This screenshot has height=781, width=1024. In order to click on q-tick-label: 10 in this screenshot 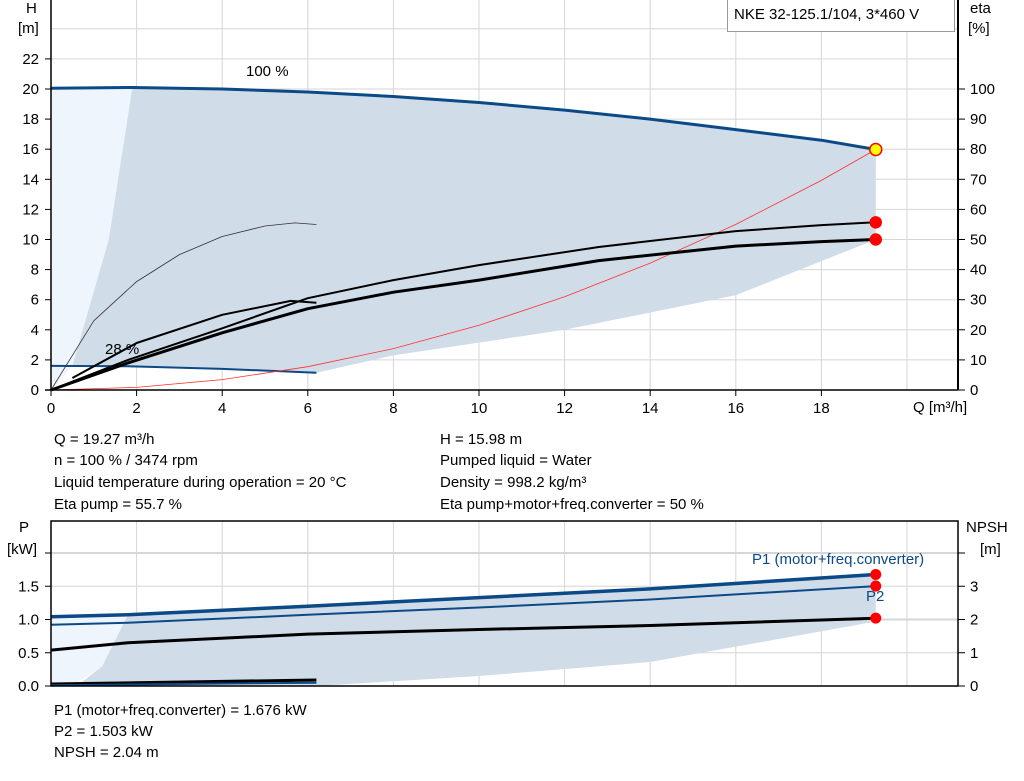, I will do `click(479, 408)`.